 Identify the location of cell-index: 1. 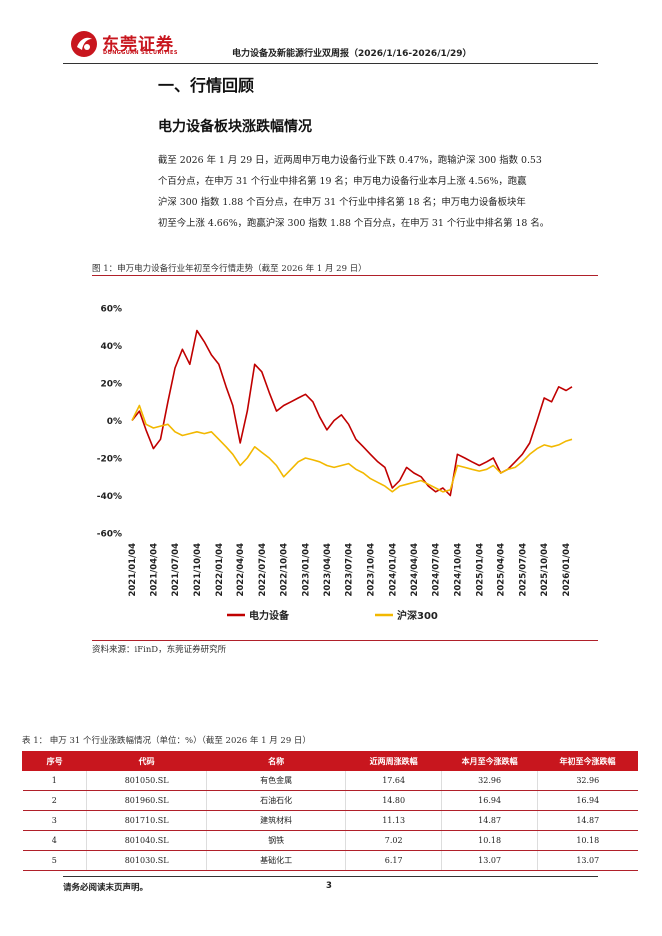
(54, 780).